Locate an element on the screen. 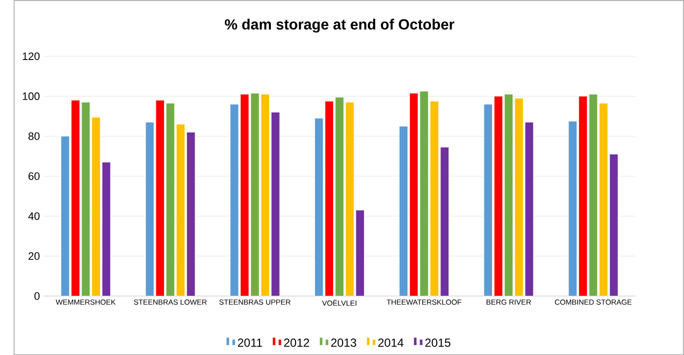 The height and width of the screenshot is (355, 684). legend-label: 2011 is located at coordinates (250, 342).